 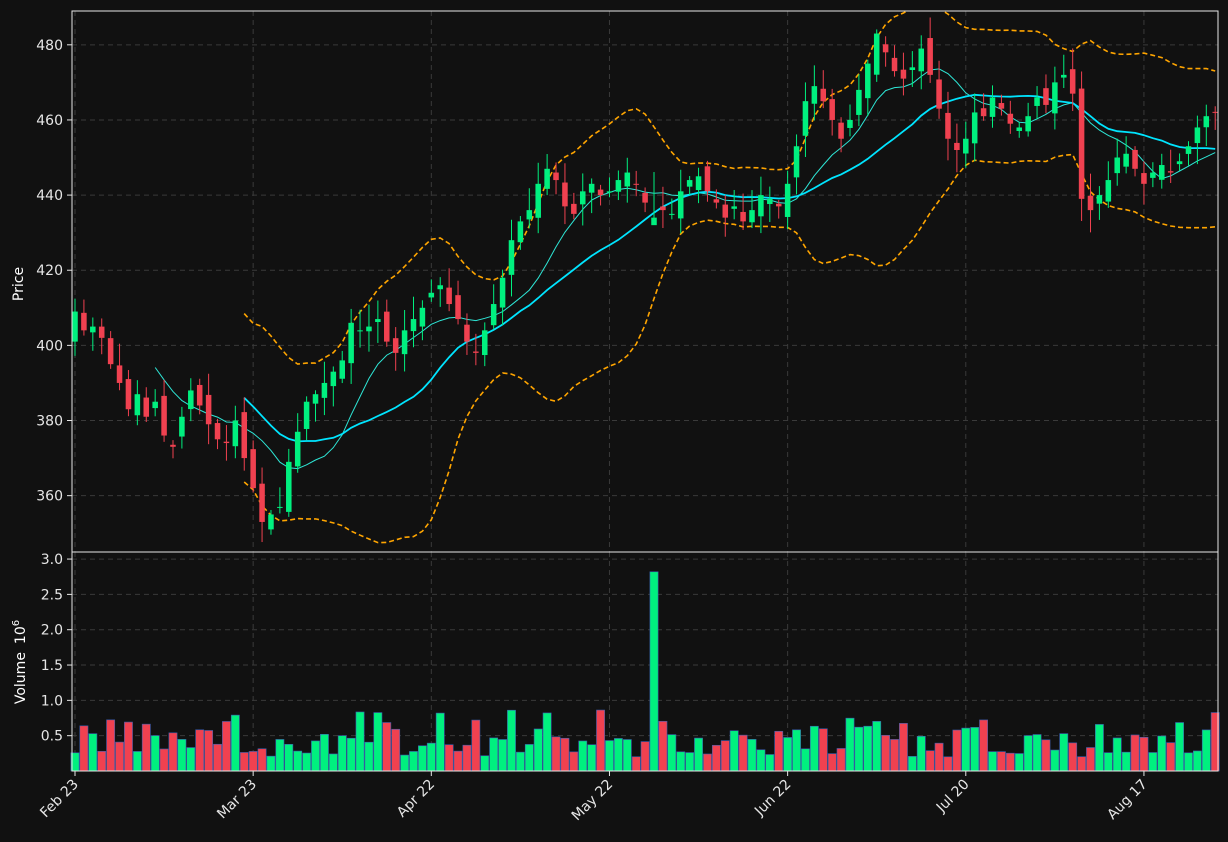 What do you see at coordinates (49, 121) in the screenshot?
I see `price-tick-label: 460` at bounding box center [49, 121].